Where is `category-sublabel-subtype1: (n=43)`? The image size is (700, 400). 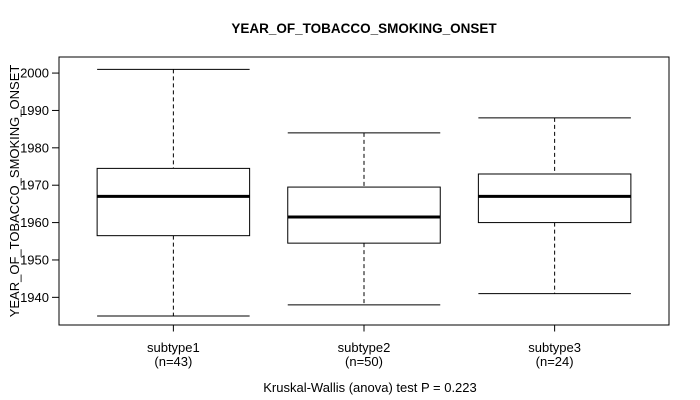
category-sublabel-subtype1: (n=43) is located at coordinates (173, 361).